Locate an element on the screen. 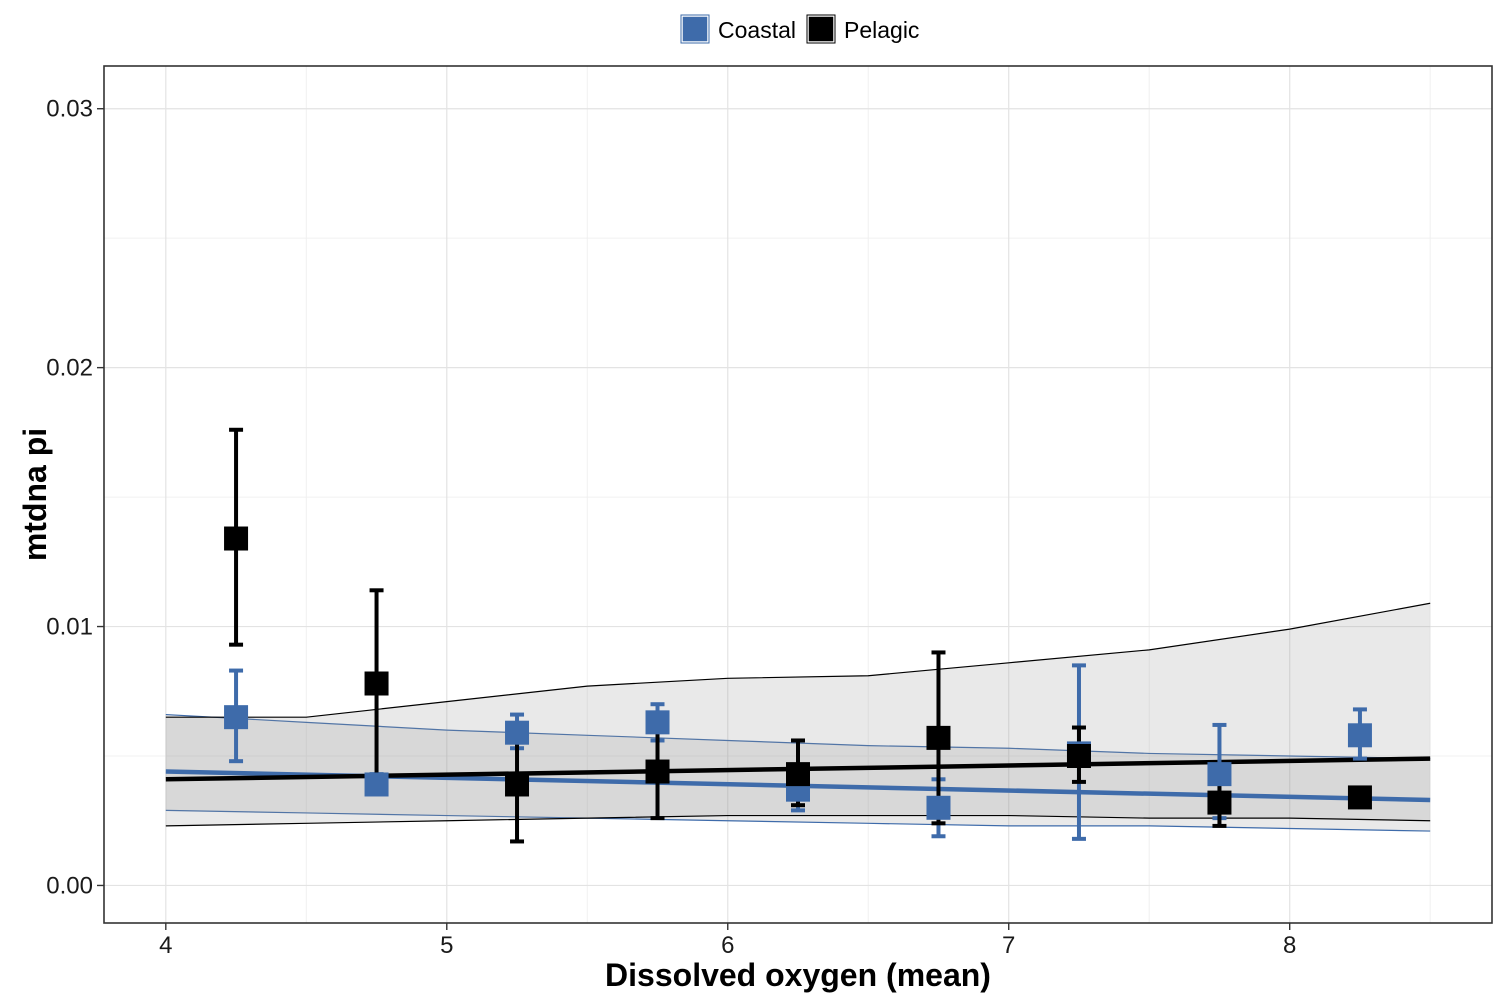 The width and height of the screenshot is (1500, 1000). legend-label-coastal: Coastal is located at coordinates (757, 30).